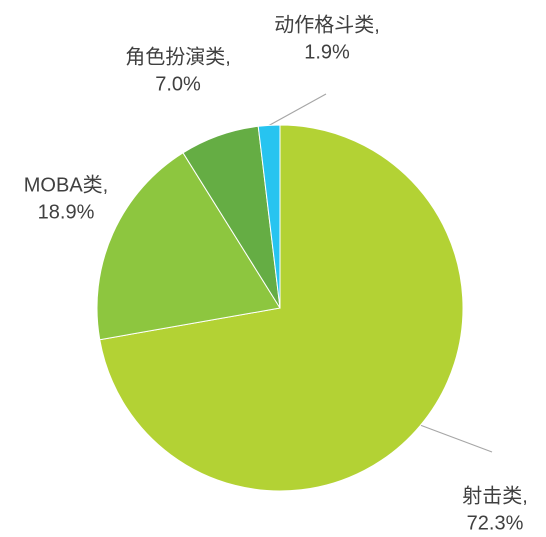  Describe the element at coordinates (66, 184) in the screenshot. I see `slice-label: MOBA类,` at that location.